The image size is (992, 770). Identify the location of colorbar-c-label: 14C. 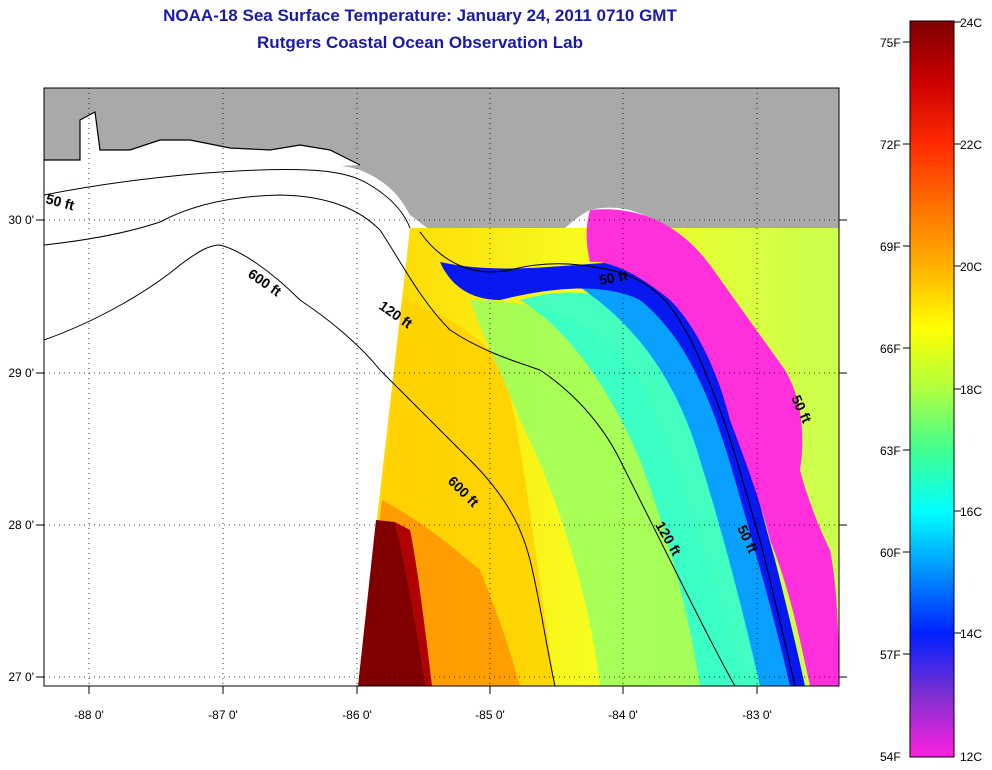
(971, 634).